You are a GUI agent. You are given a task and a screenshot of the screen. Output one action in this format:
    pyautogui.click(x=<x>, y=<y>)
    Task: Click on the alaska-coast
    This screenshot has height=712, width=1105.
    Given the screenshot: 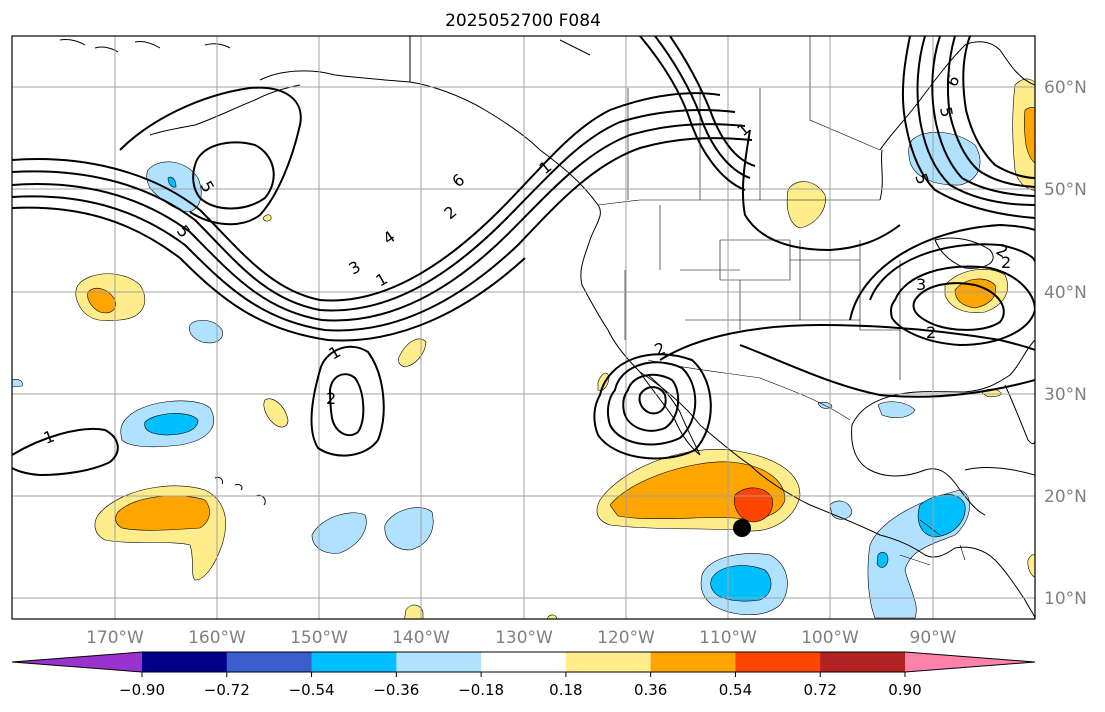 What is the action you would take?
    pyautogui.click(x=335, y=76)
    